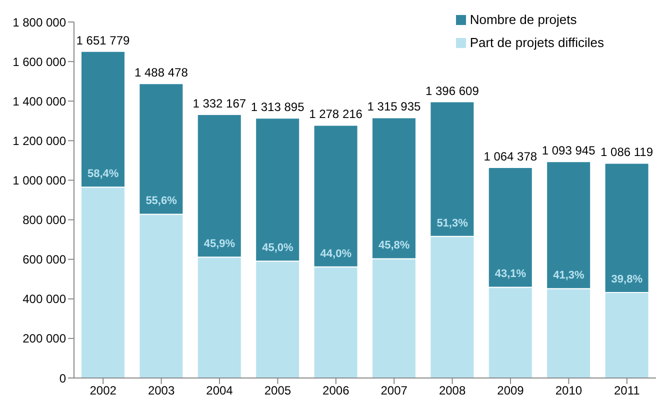 The width and height of the screenshot is (672, 420). I want to click on y-tick-label: 0, so click(62, 378).